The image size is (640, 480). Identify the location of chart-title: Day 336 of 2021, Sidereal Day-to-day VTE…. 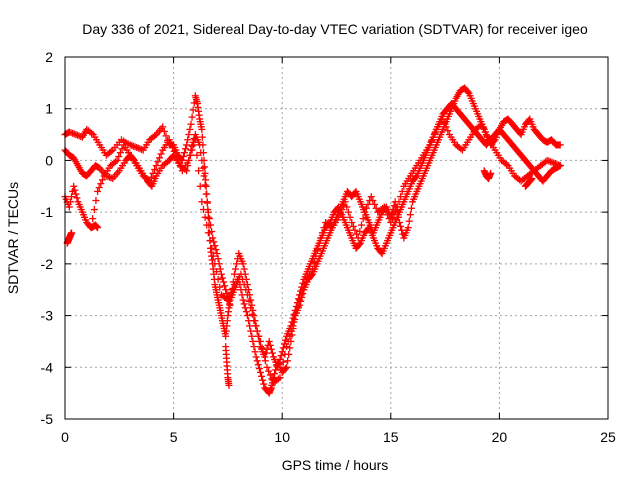
(335, 29).